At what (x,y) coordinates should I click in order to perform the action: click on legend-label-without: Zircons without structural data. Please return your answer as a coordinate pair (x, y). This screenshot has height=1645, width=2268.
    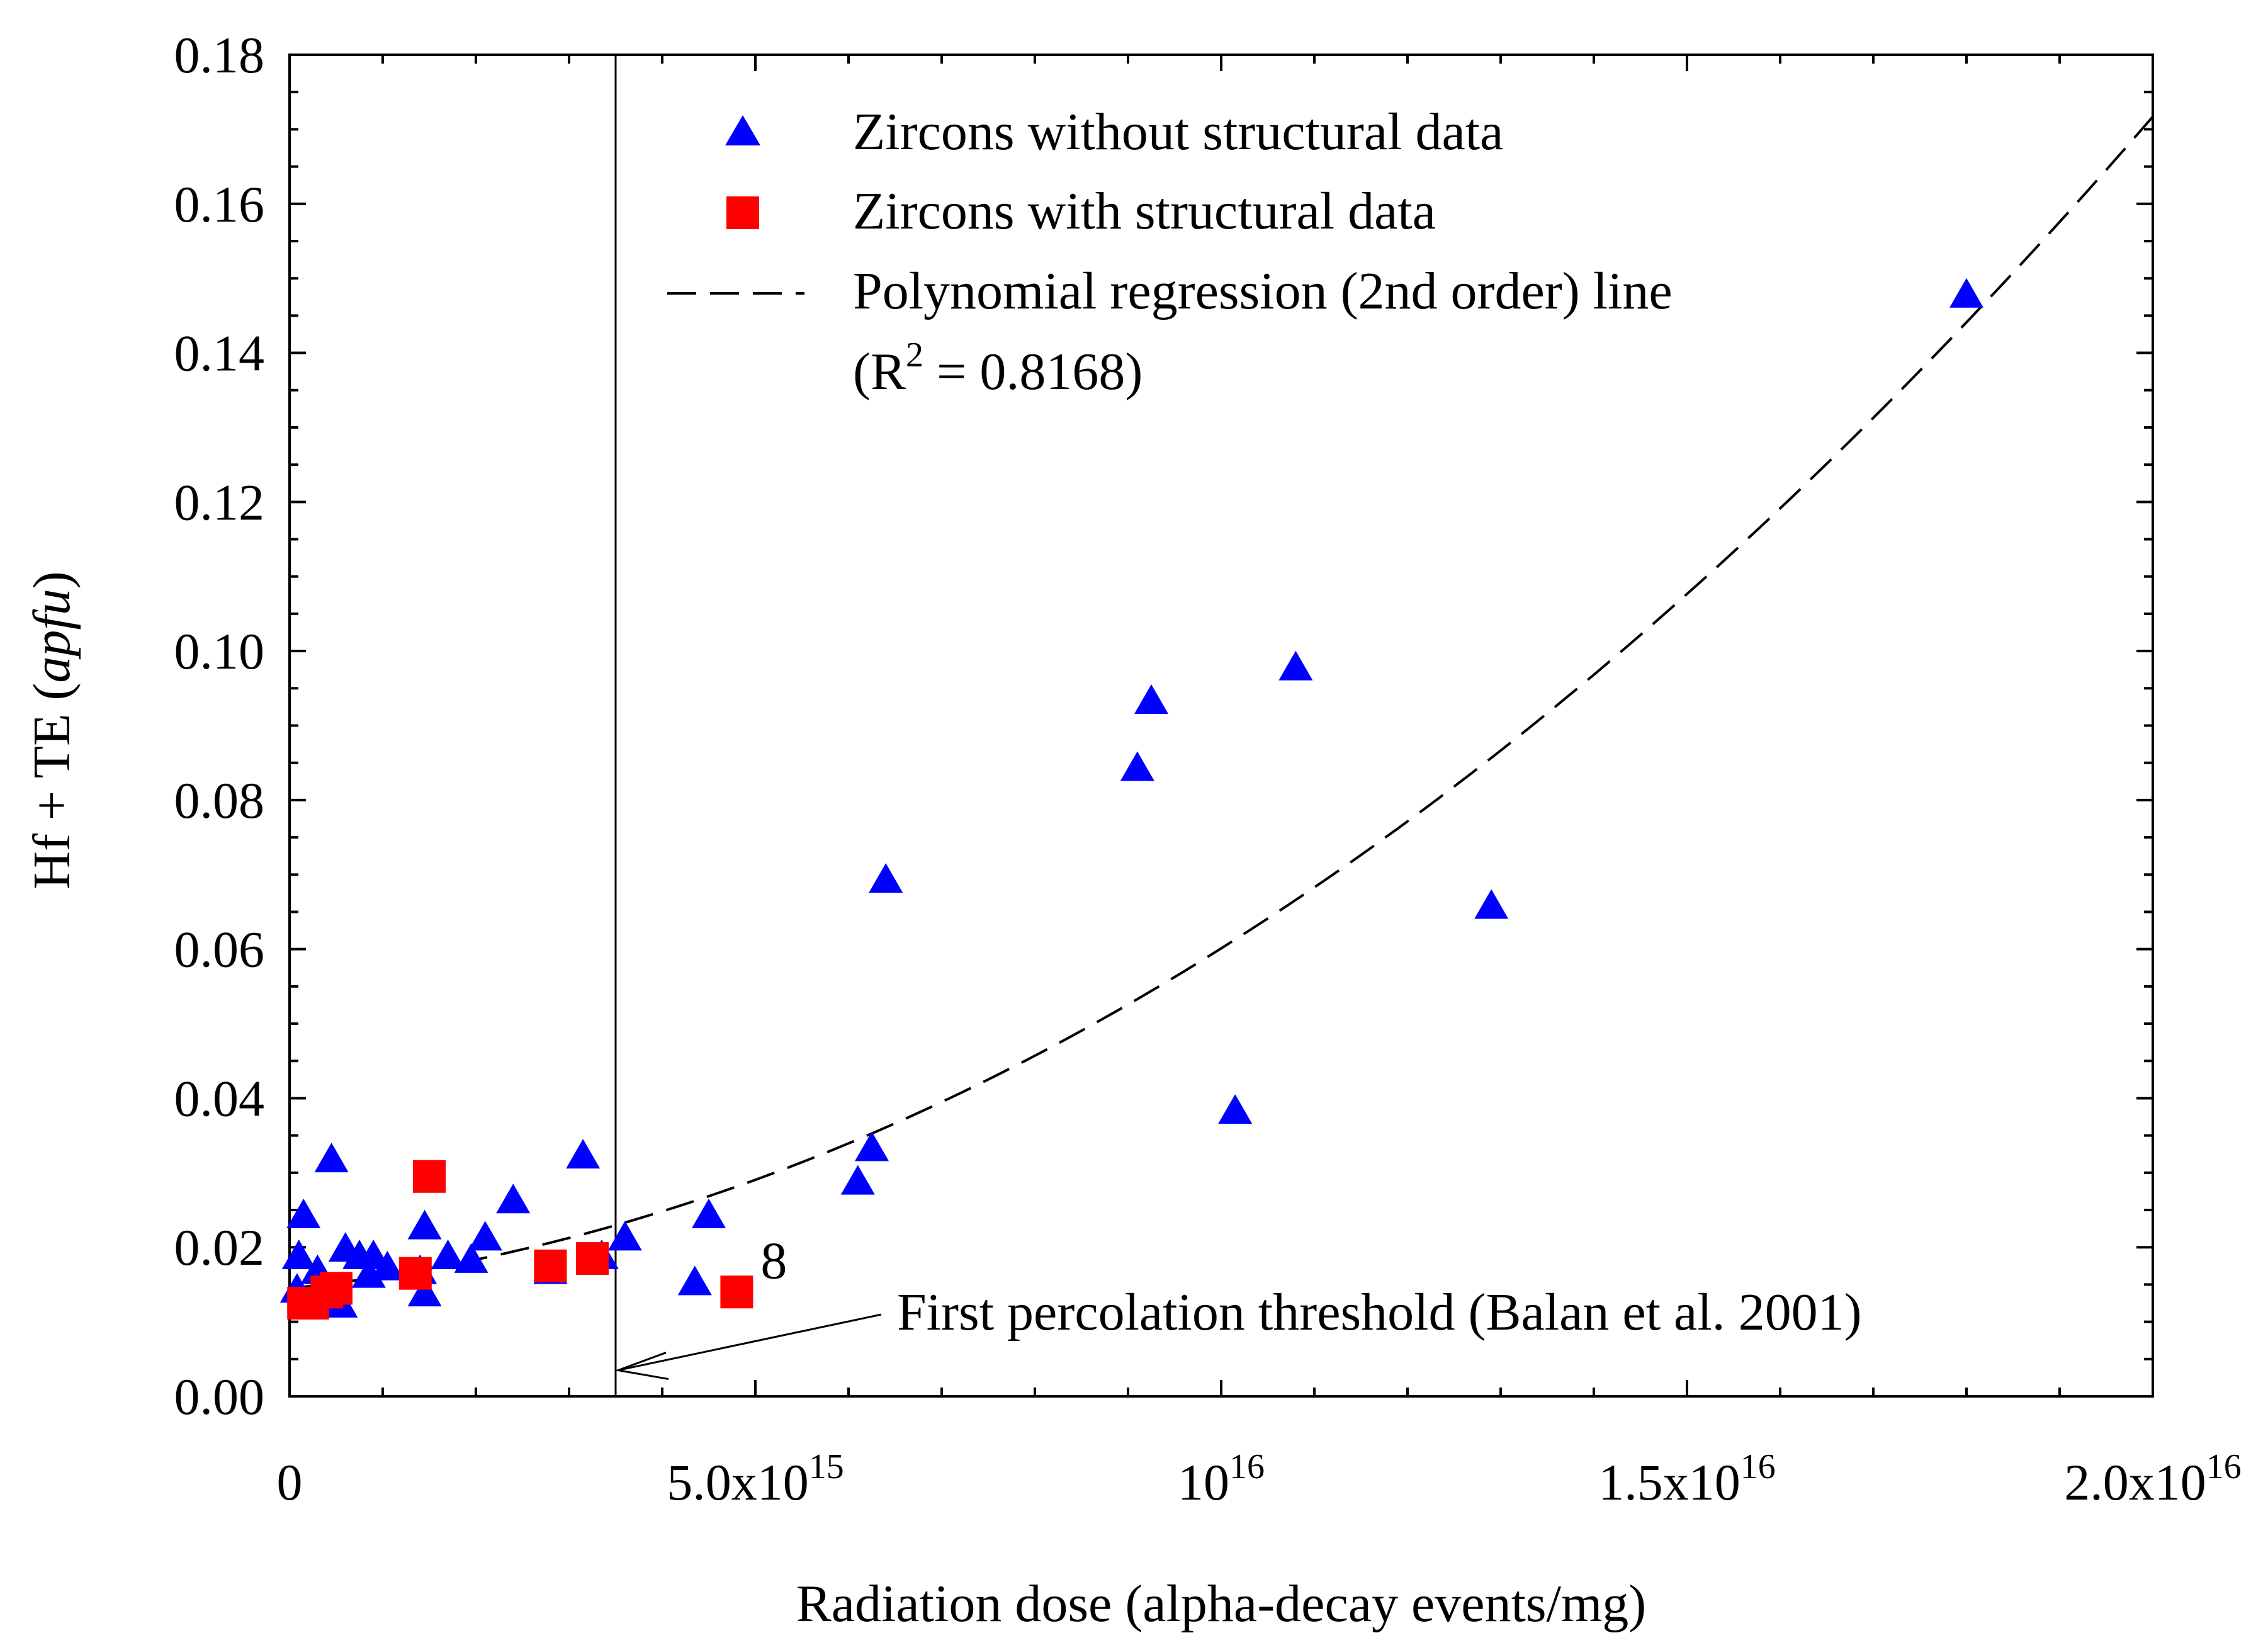
    Looking at the image, I should click on (1178, 132).